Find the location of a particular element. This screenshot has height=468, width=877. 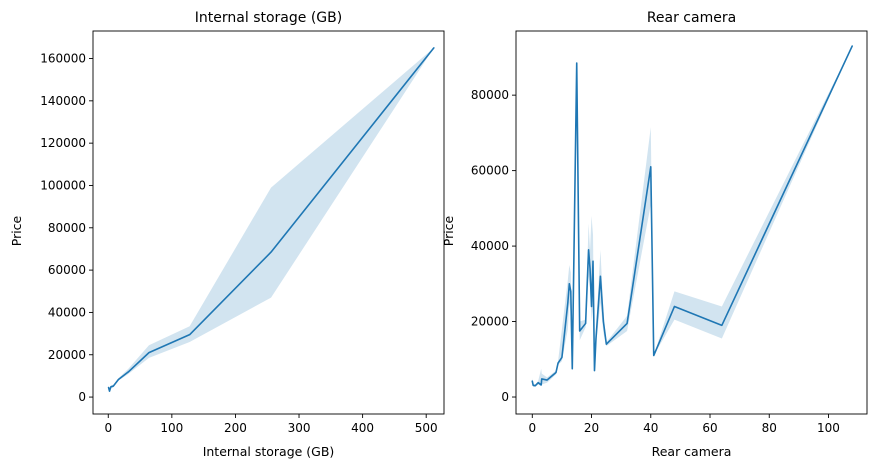

x-tick-label: 60 is located at coordinates (709, 428).